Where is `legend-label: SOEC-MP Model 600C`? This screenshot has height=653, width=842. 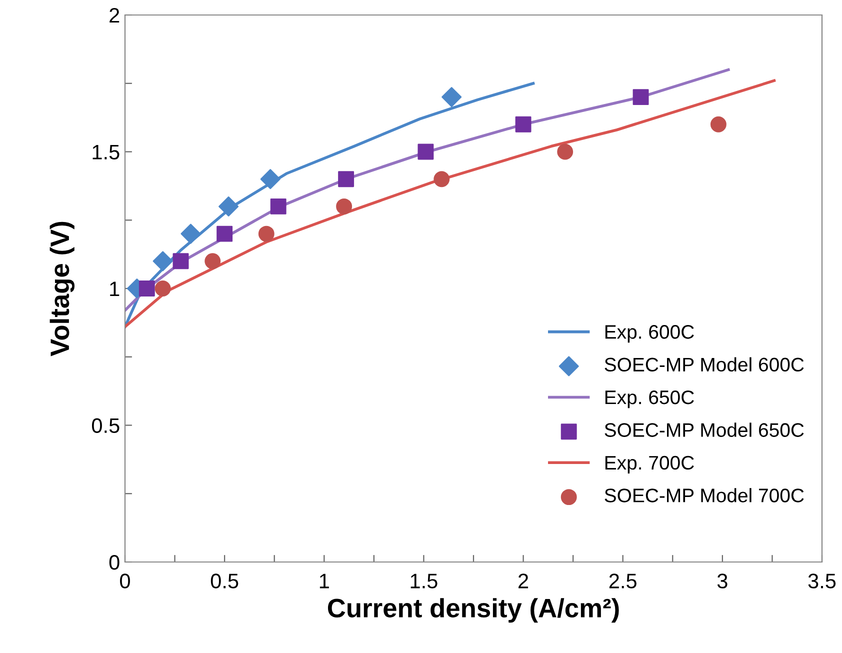 legend-label: SOEC-MP Model 600C is located at coordinates (704, 364).